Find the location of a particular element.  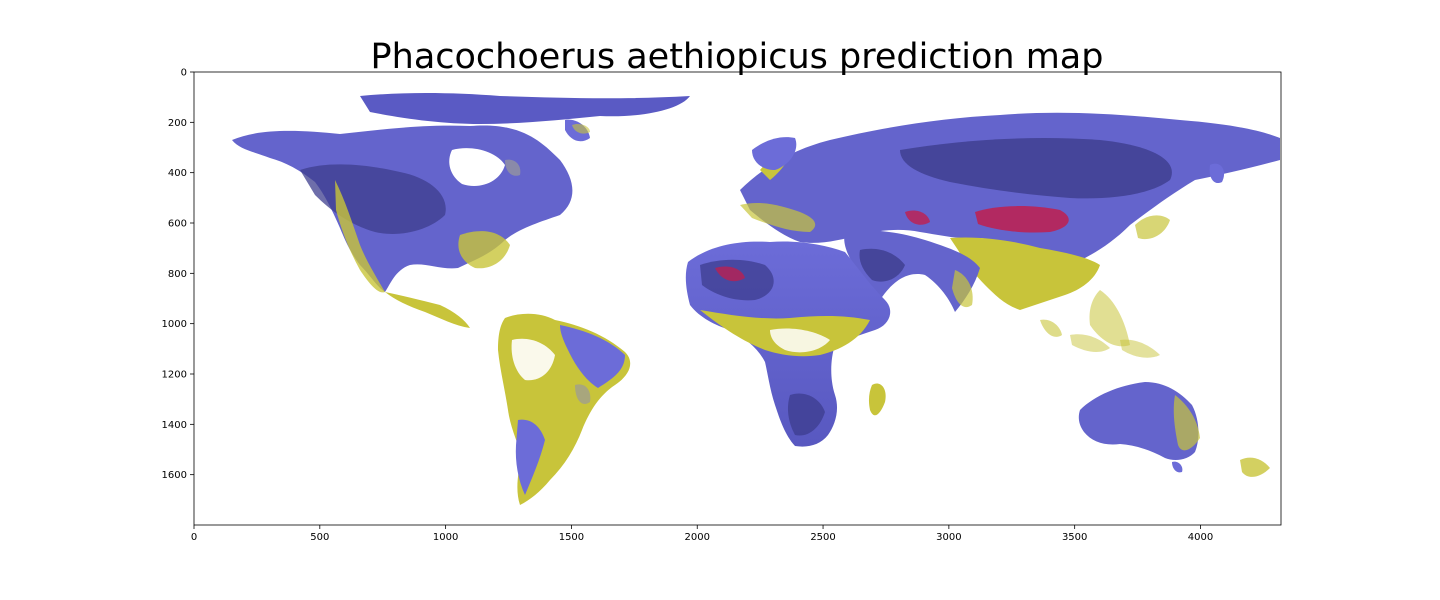

y-axis: 0 200 400 600 800 1000 1200 1400 1600 is located at coordinates (178, 274).